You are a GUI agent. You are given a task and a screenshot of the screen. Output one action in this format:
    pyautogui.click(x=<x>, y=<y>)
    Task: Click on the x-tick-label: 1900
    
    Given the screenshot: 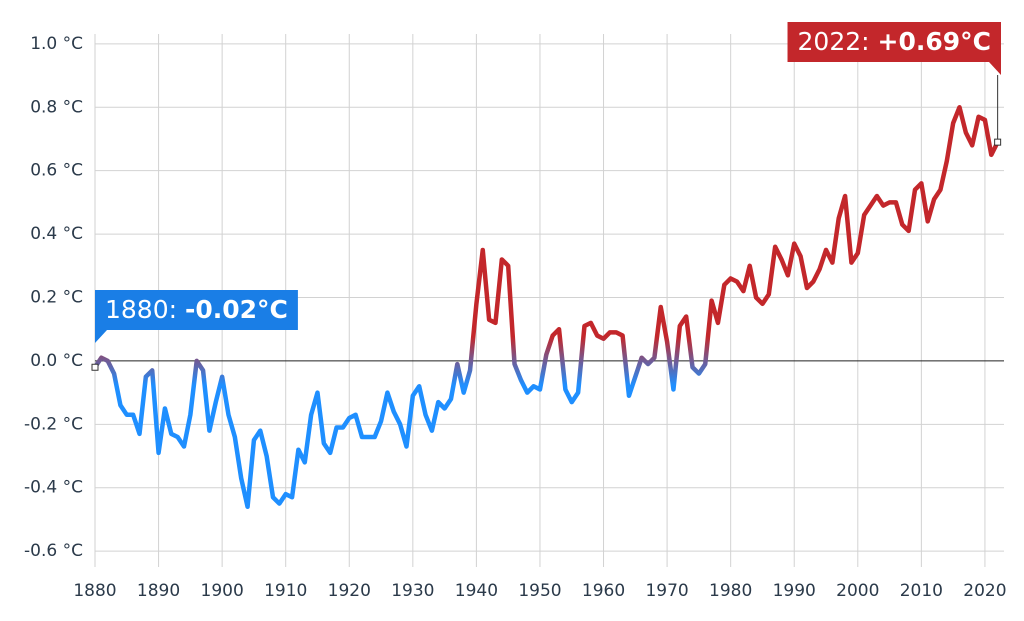 What is the action you would take?
    pyautogui.click(x=222, y=591)
    